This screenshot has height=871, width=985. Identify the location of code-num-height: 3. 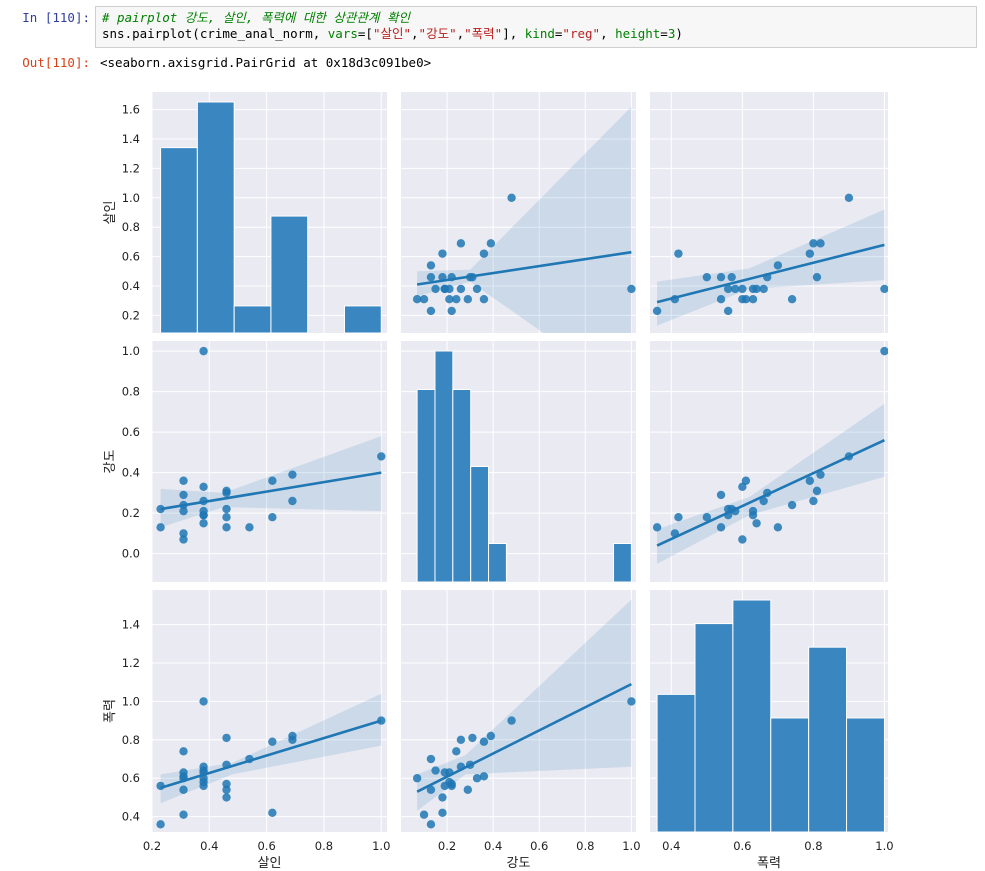
(671, 33).